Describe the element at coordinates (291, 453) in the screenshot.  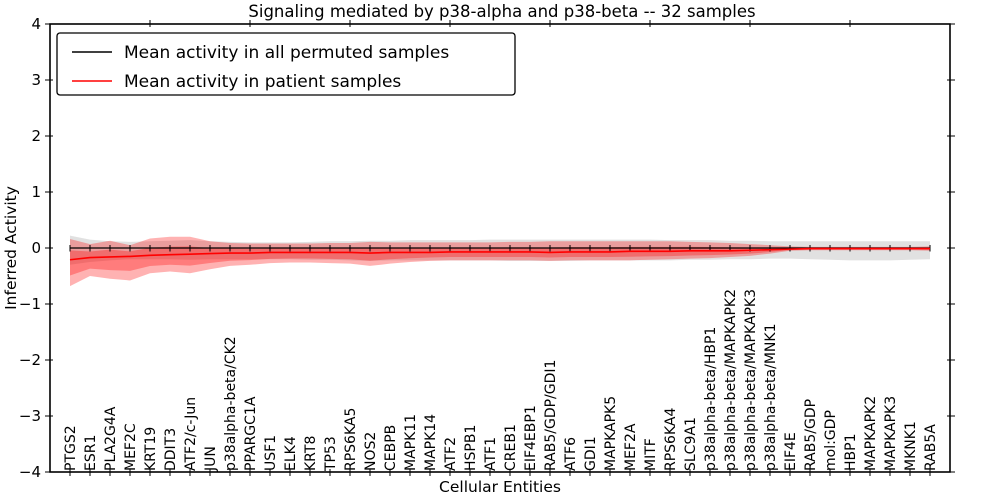
I see `x-tick-label: ELK4` at that location.